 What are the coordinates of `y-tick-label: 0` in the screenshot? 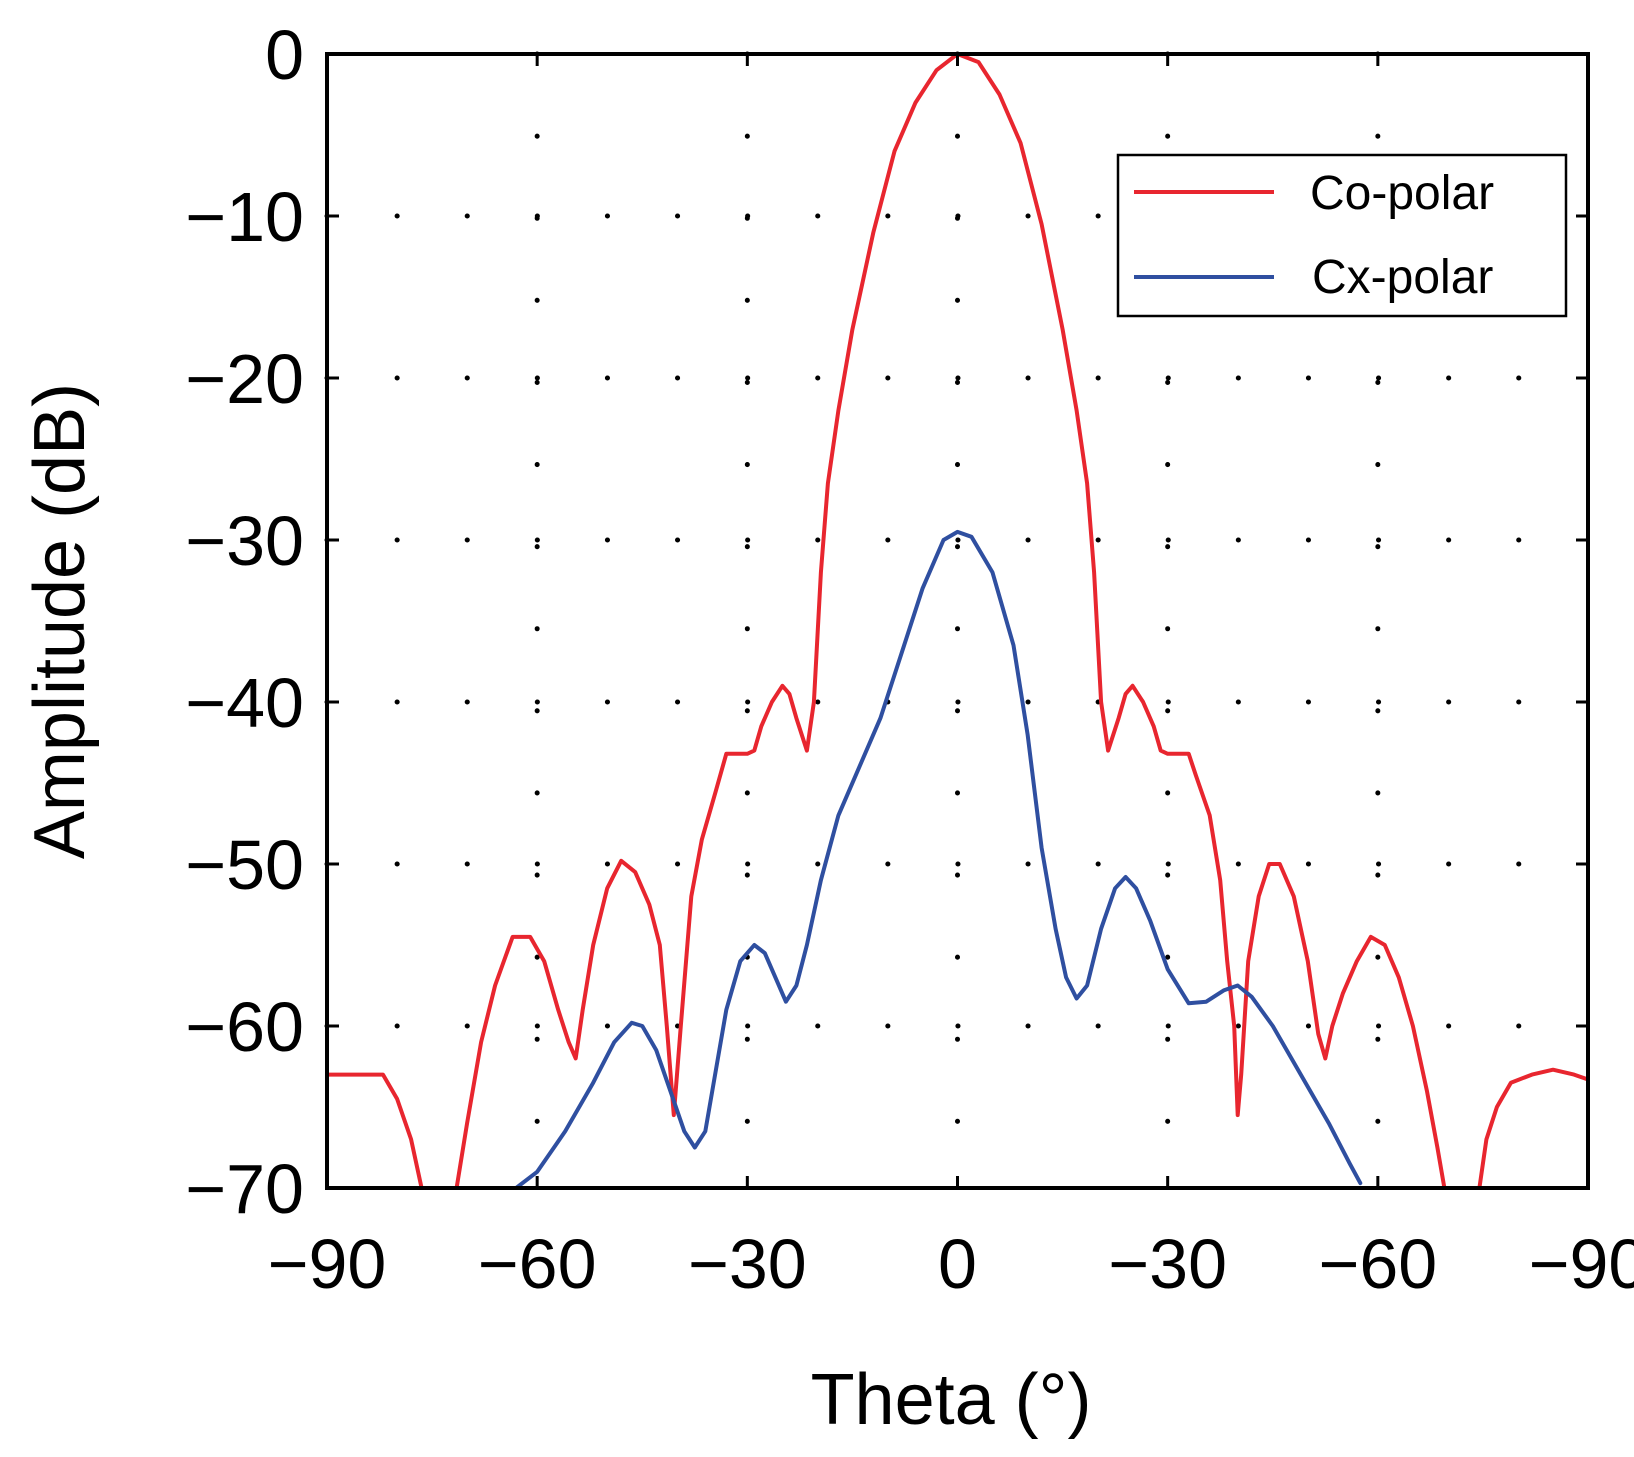 It's located at (284, 55).